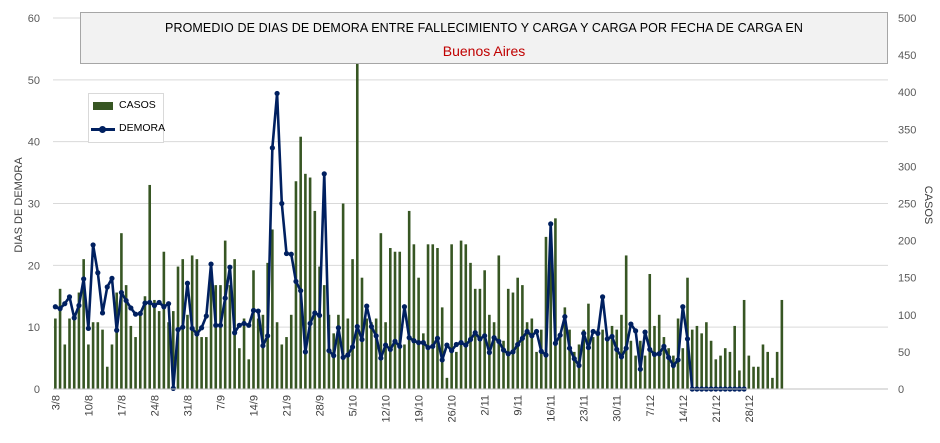  Describe the element at coordinates (907, 279) in the screenshot. I see `y2-tick-label: 150` at that location.